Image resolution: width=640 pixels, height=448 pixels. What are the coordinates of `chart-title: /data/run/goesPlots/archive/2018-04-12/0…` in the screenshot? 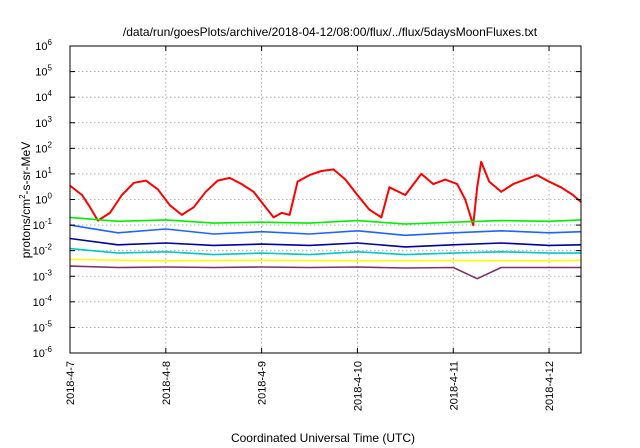 It's located at (330, 32).